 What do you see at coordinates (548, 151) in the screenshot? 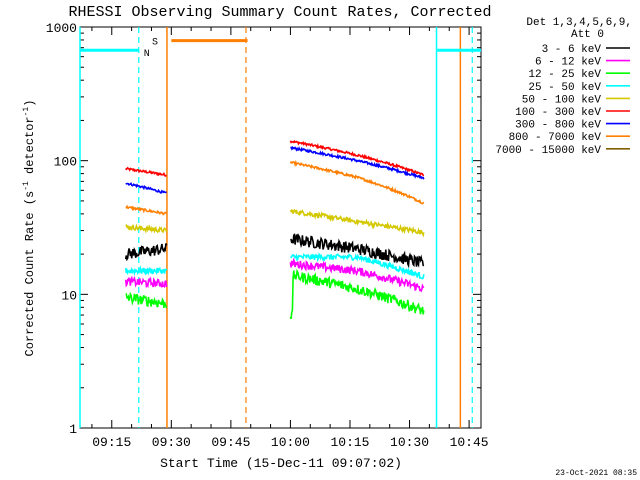
I see `legend-entry-label: 7000 - 15000 keV` at bounding box center [548, 151].